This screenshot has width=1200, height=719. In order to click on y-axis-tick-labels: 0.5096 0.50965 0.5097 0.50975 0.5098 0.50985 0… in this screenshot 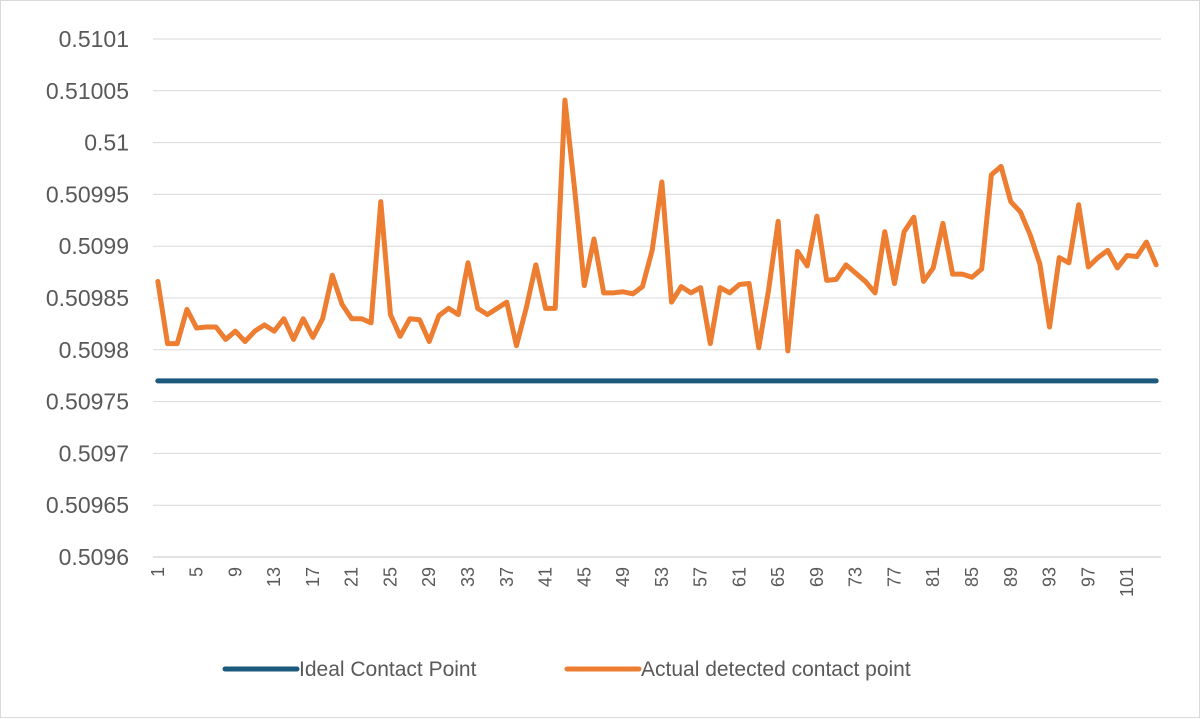, I will do `click(87, 298)`.